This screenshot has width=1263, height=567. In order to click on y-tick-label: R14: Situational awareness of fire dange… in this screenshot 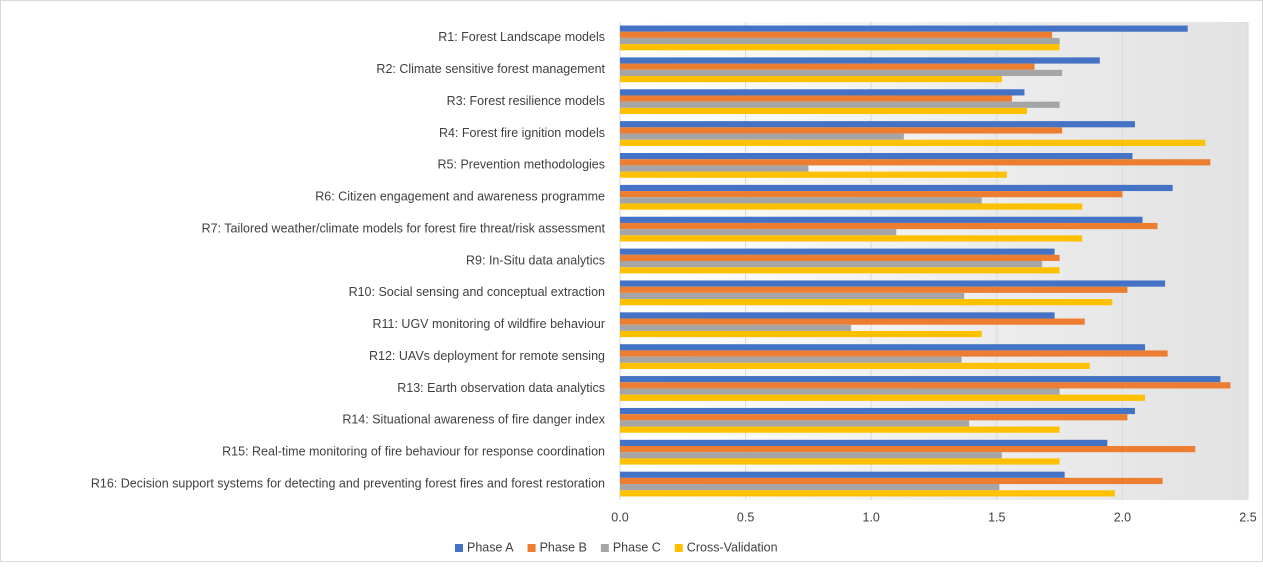, I will do `click(473, 420)`.